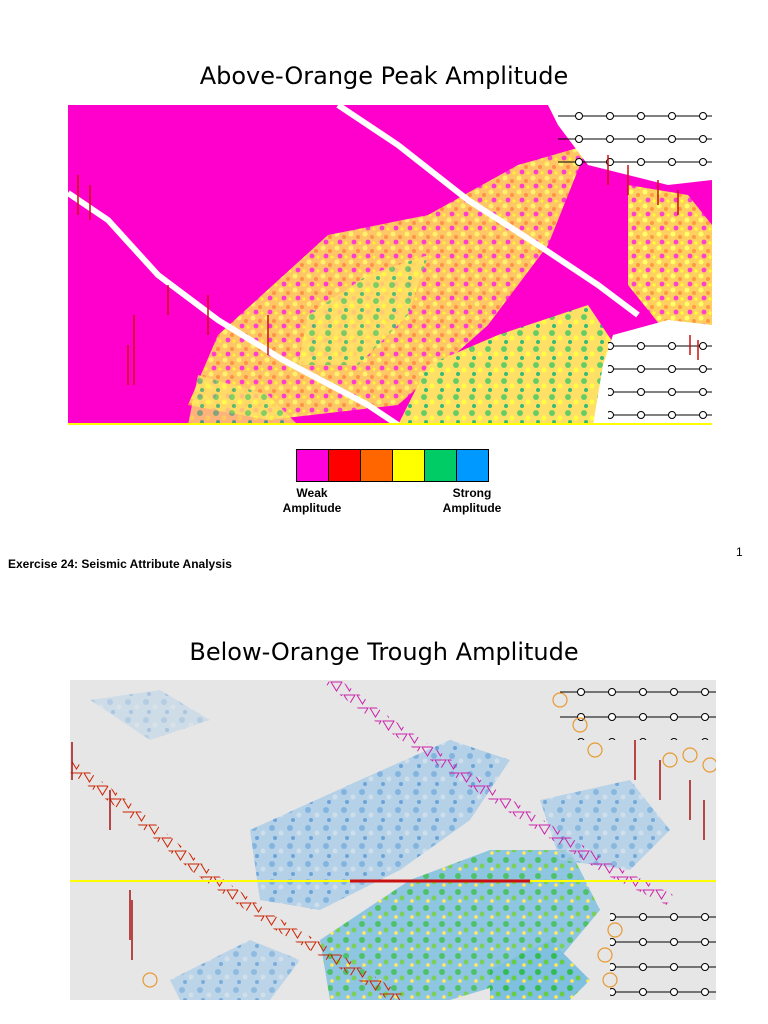 The width and height of the screenshot is (768, 1024). What do you see at coordinates (472, 465) in the screenshot?
I see `legend-swatch-blue` at bounding box center [472, 465].